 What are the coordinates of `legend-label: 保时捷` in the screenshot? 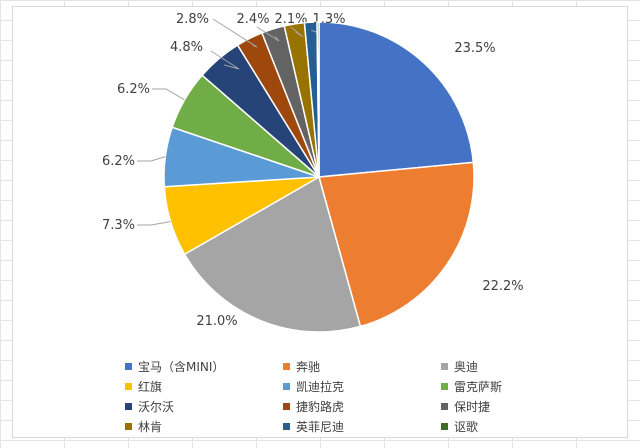 It's located at (472, 406).